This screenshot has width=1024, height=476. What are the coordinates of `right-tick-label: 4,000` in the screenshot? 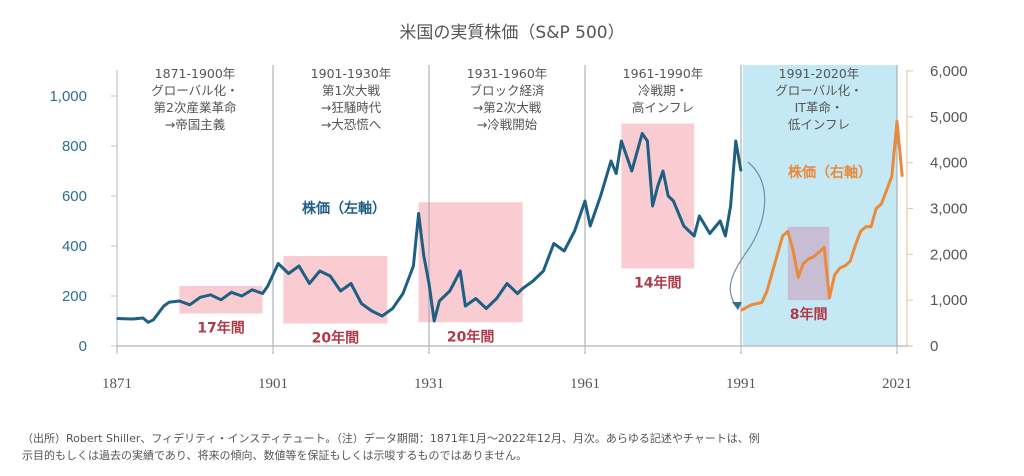 It's located at (949, 163).